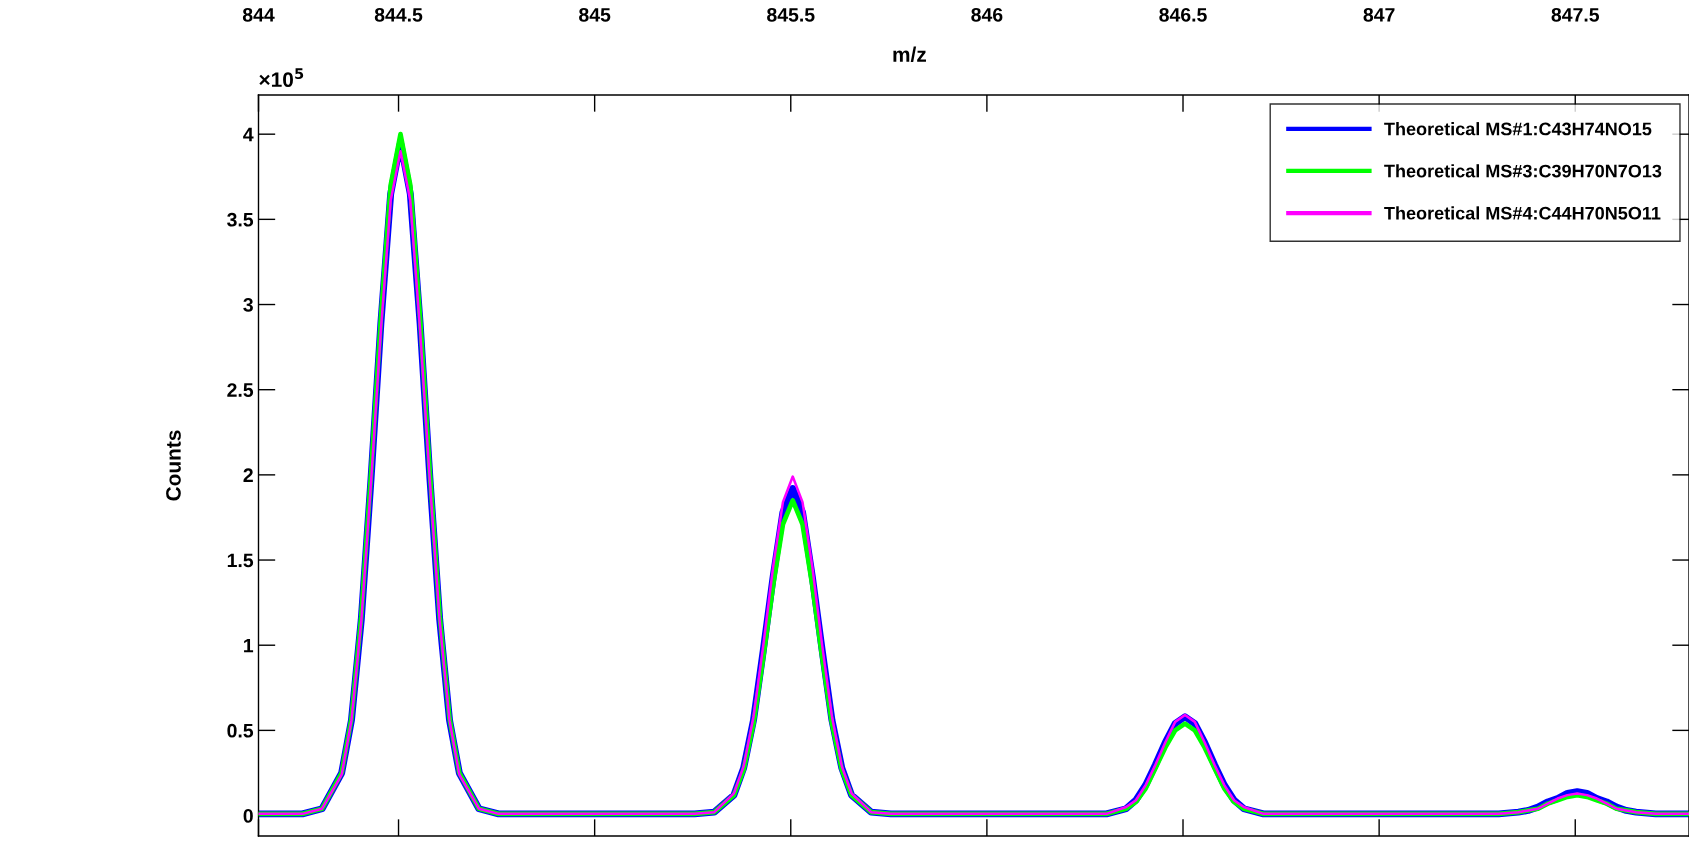 Image resolution: width=1689 pixels, height=851 pixels. Describe the element at coordinates (248, 304) in the screenshot. I see `y-tick-label: 3` at that location.